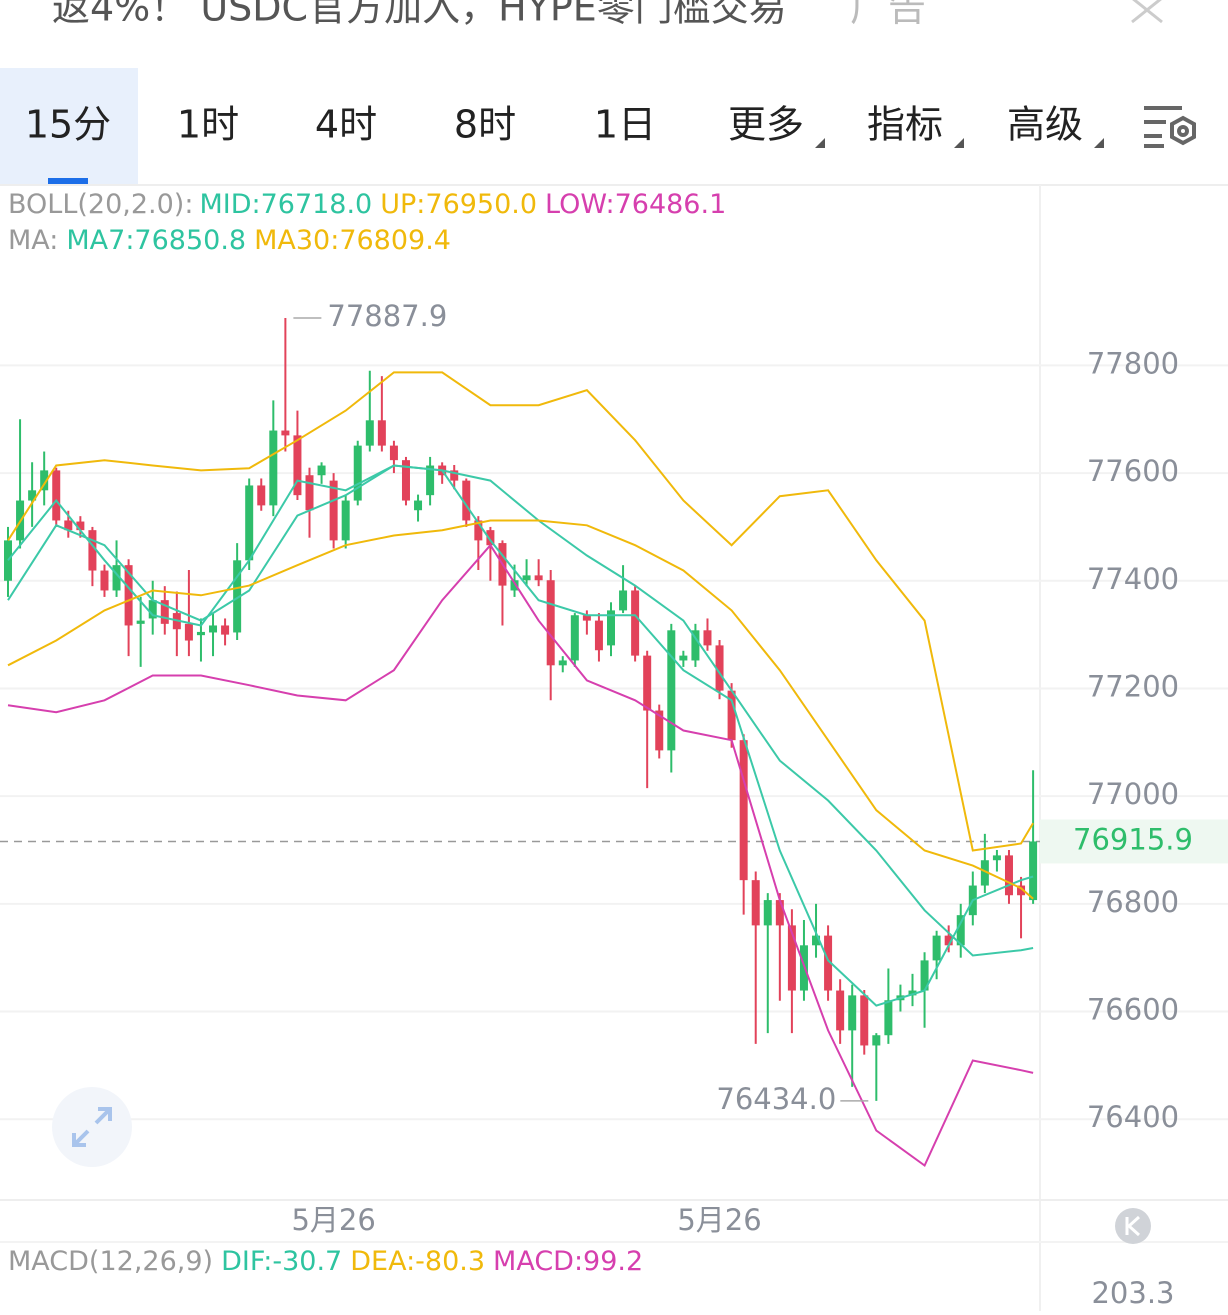 The width and height of the screenshot is (1228, 1315). I want to click on tab: 1时, so click(208, 125).